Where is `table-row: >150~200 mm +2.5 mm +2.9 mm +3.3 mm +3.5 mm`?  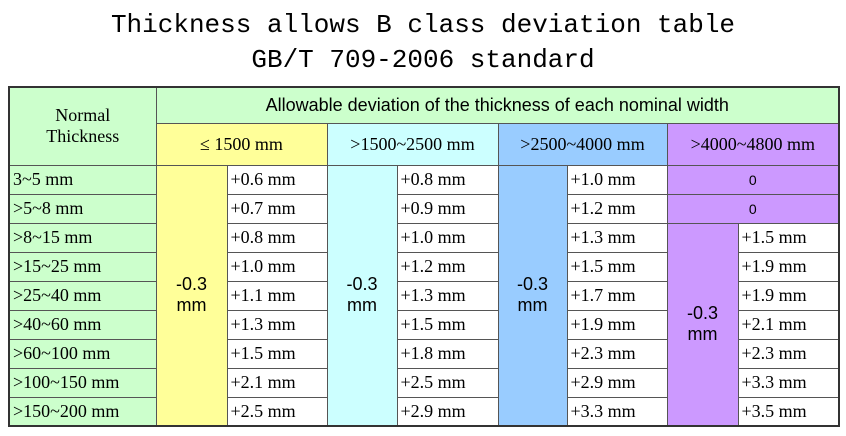 table-row: >150~200 mm +2.5 mm +2.9 mm +3.3 mm +3.5 mm is located at coordinates (424, 411).